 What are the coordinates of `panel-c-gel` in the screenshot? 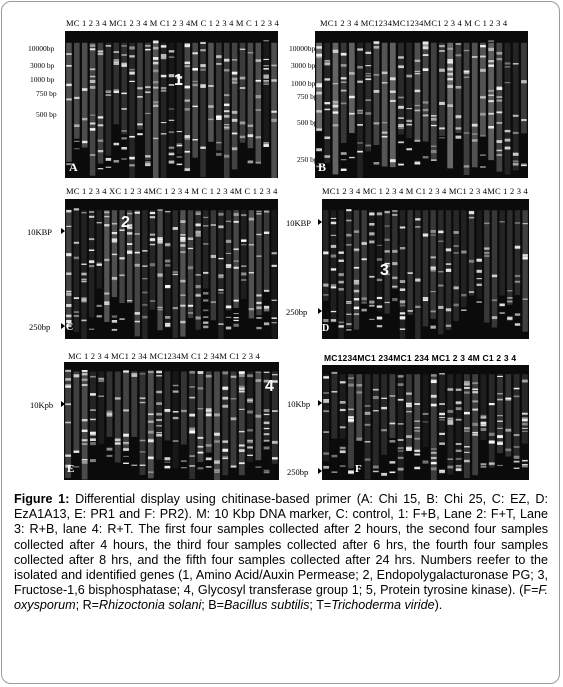 It's located at (171, 269).